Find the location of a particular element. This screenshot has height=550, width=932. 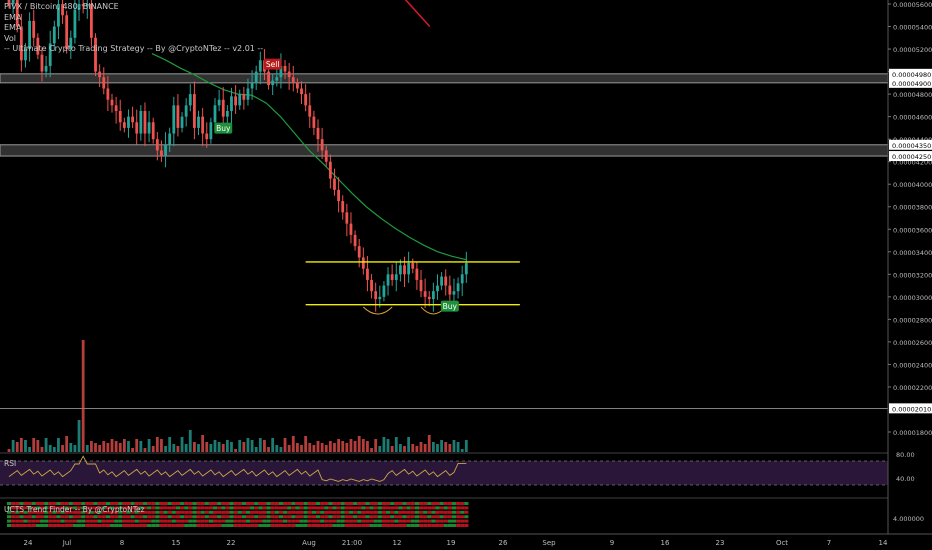

rsi-label: RSI is located at coordinates (10, 463).